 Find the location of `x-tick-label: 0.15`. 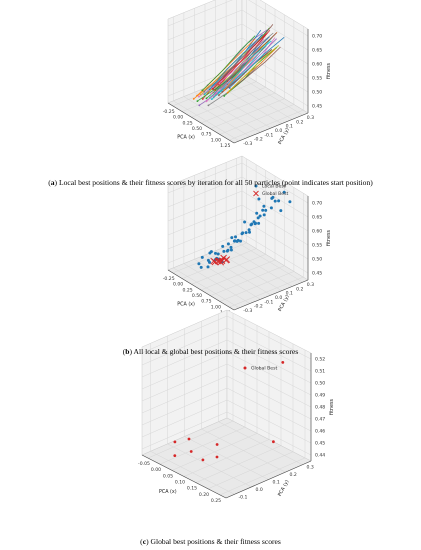

x-tick-label: 0.15 is located at coordinates (192, 489).